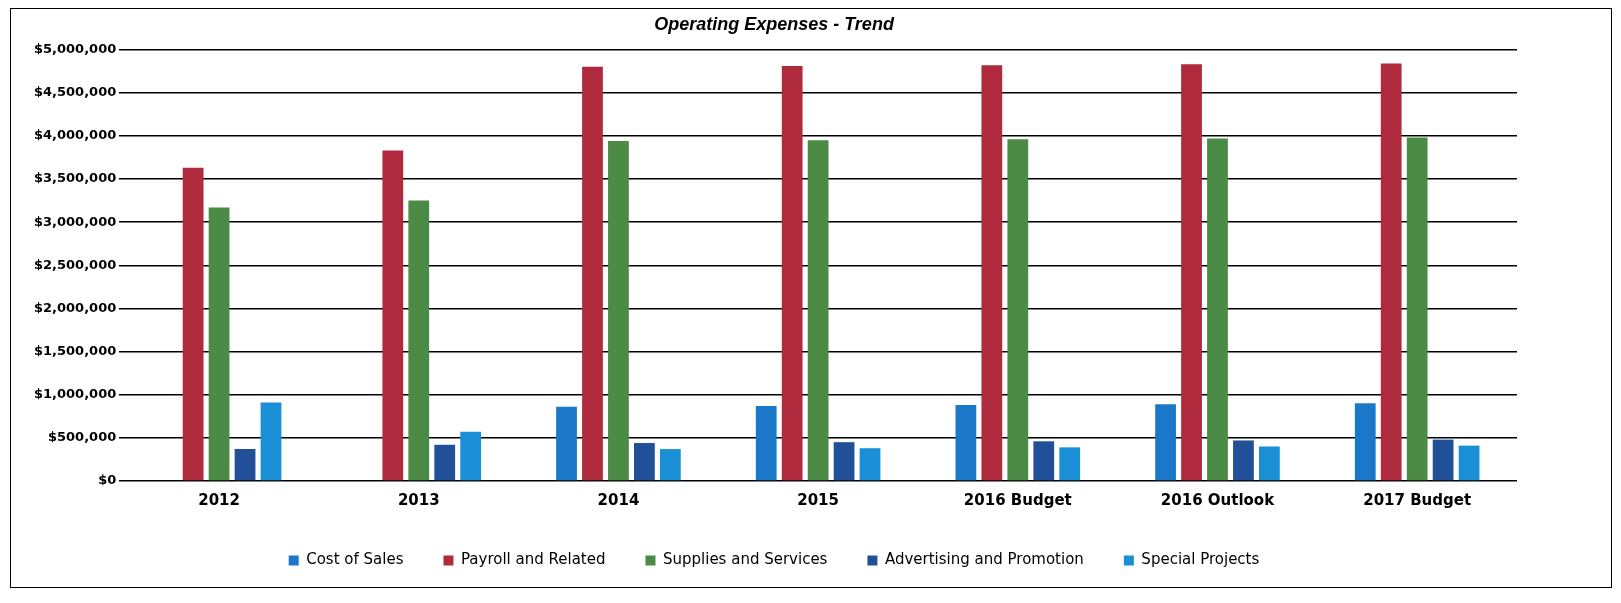  What do you see at coordinates (75, 92) in the screenshot?
I see `y-tick-label: $4,500,000` at bounding box center [75, 92].